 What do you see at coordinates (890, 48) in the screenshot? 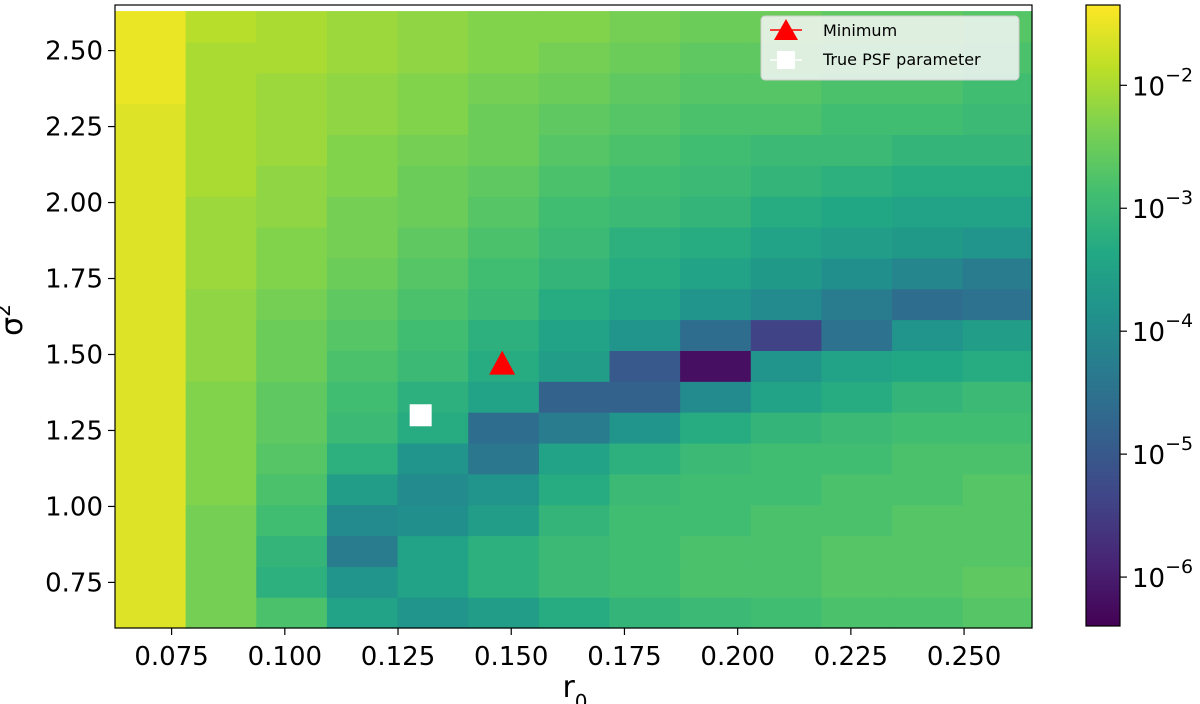
I see `legend-box` at bounding box center [890, 48].